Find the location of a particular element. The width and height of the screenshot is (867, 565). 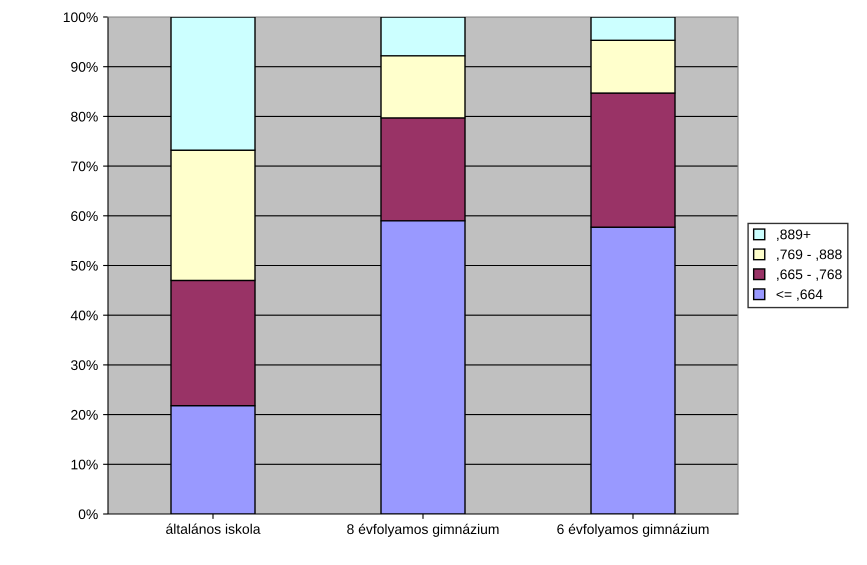

legend-label: <= ,664 is located at coordinates (799, 295).